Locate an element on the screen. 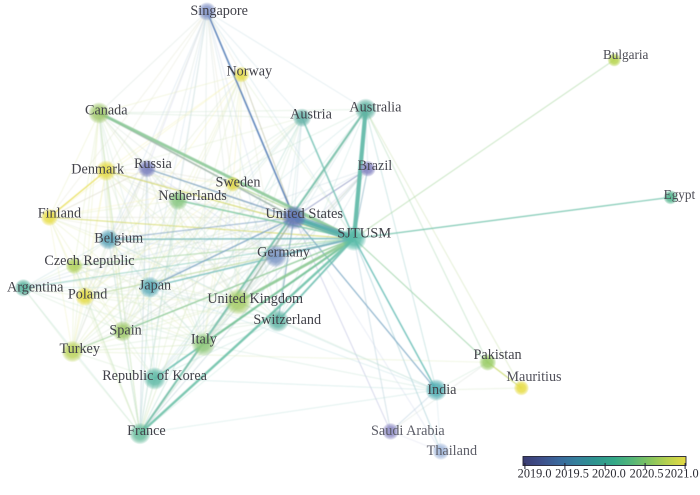 The width and height of the screenshot is (700, 495). svg-text: Turkey is located at coordinates (79, 349).